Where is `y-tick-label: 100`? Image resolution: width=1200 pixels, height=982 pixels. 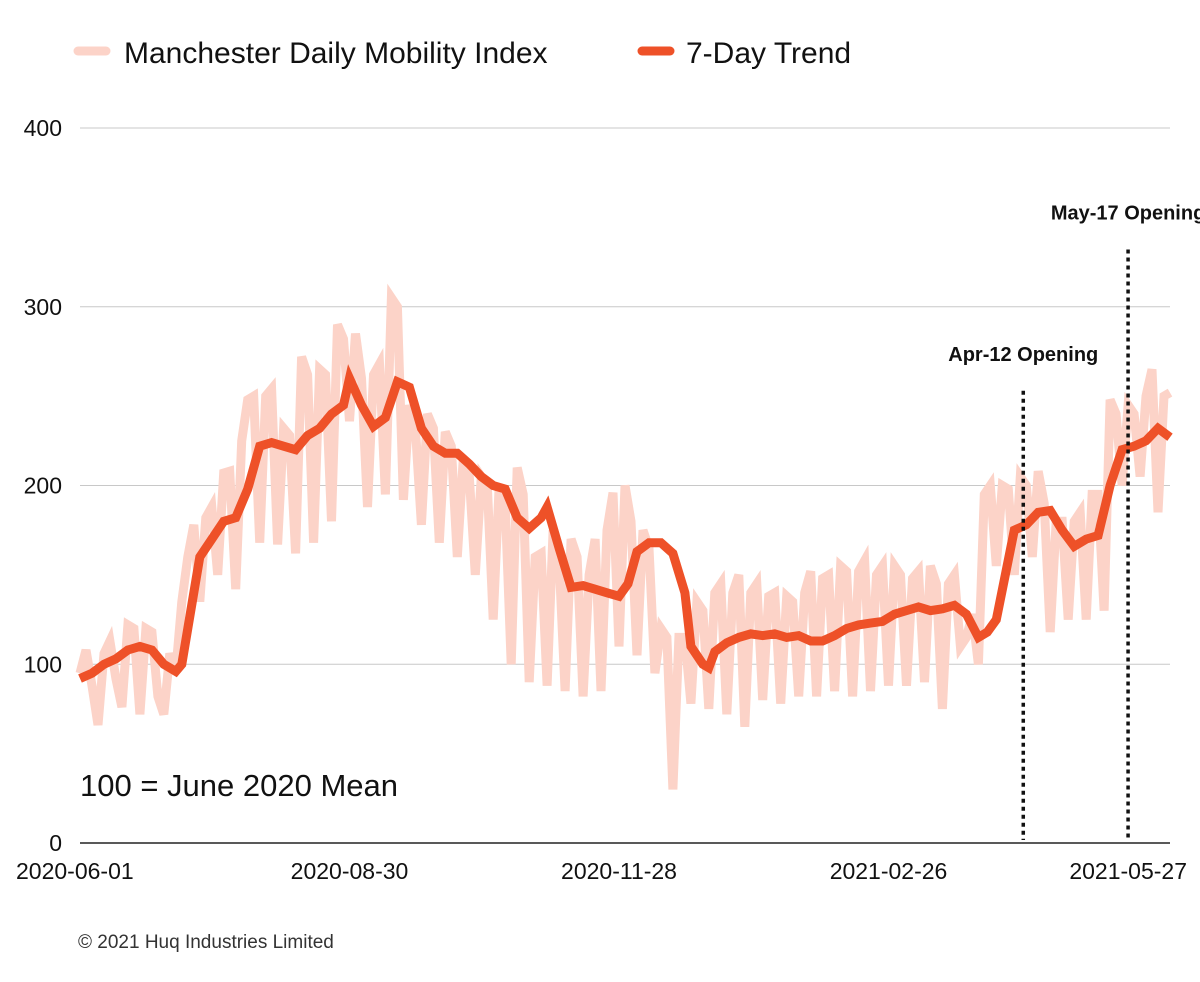
y-tick-label: 100 is located at coordinates (43, 664).